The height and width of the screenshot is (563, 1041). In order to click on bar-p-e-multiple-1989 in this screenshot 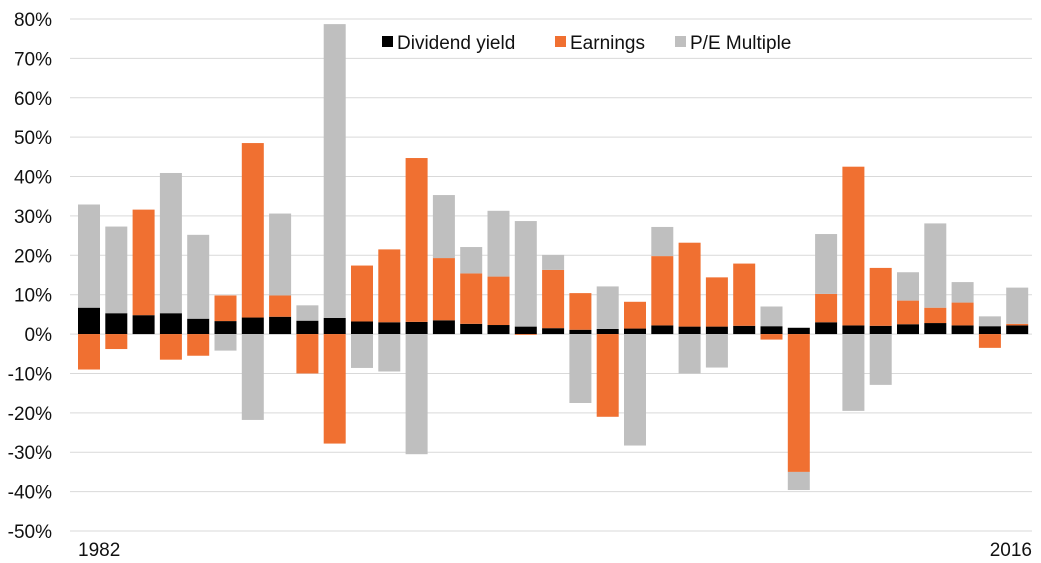, I will do `click(280, 254)`.